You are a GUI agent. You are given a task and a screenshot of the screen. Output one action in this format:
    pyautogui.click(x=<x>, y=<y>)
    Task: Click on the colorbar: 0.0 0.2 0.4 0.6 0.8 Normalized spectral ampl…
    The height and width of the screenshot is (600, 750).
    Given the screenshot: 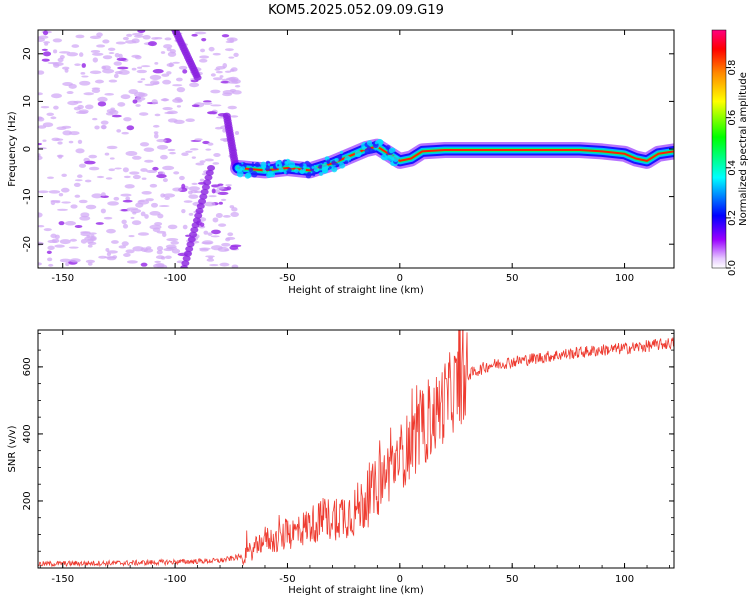 What is the action you would take?
    pyautogui.click(x=730, y=152)
    